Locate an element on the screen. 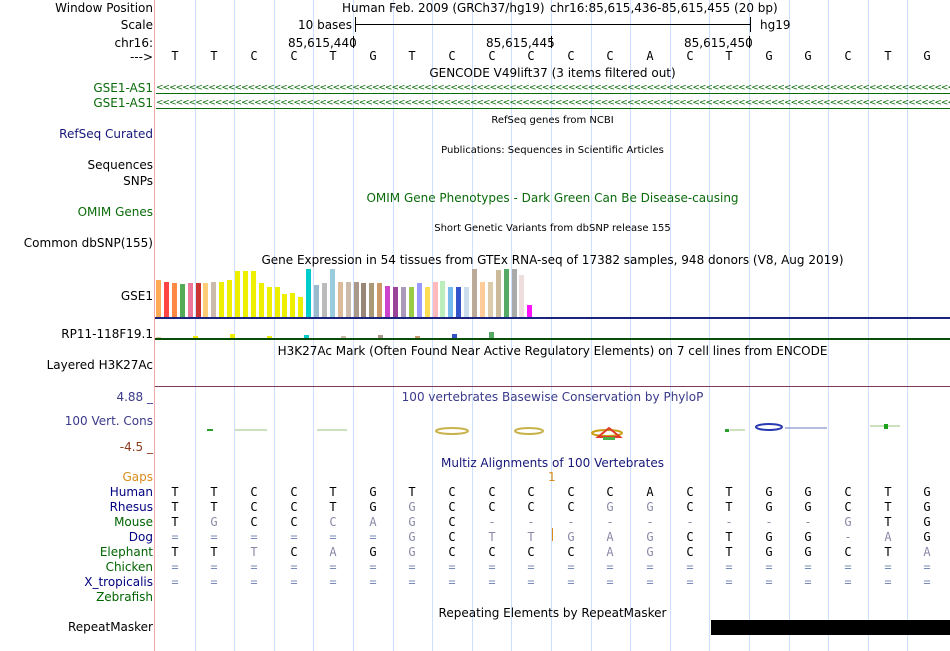  rmsk-label: RepeatMasker is located at coordinates (110, 627).